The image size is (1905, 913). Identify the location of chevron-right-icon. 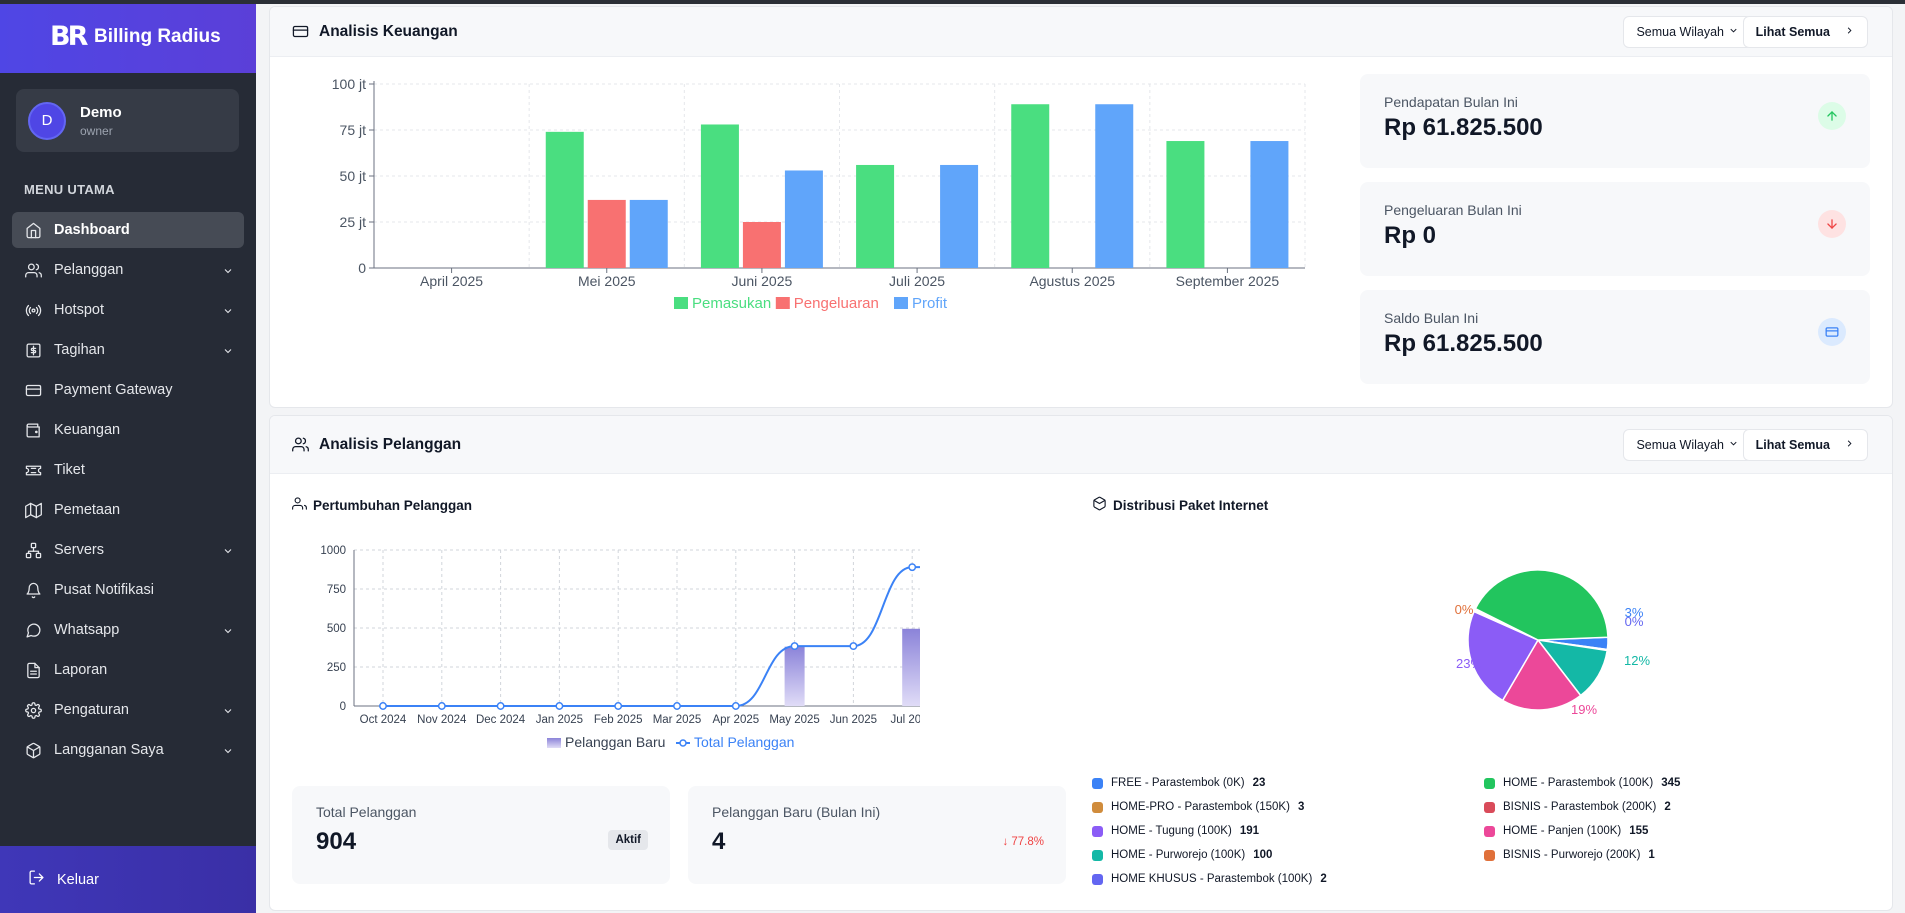
(1849, 32).